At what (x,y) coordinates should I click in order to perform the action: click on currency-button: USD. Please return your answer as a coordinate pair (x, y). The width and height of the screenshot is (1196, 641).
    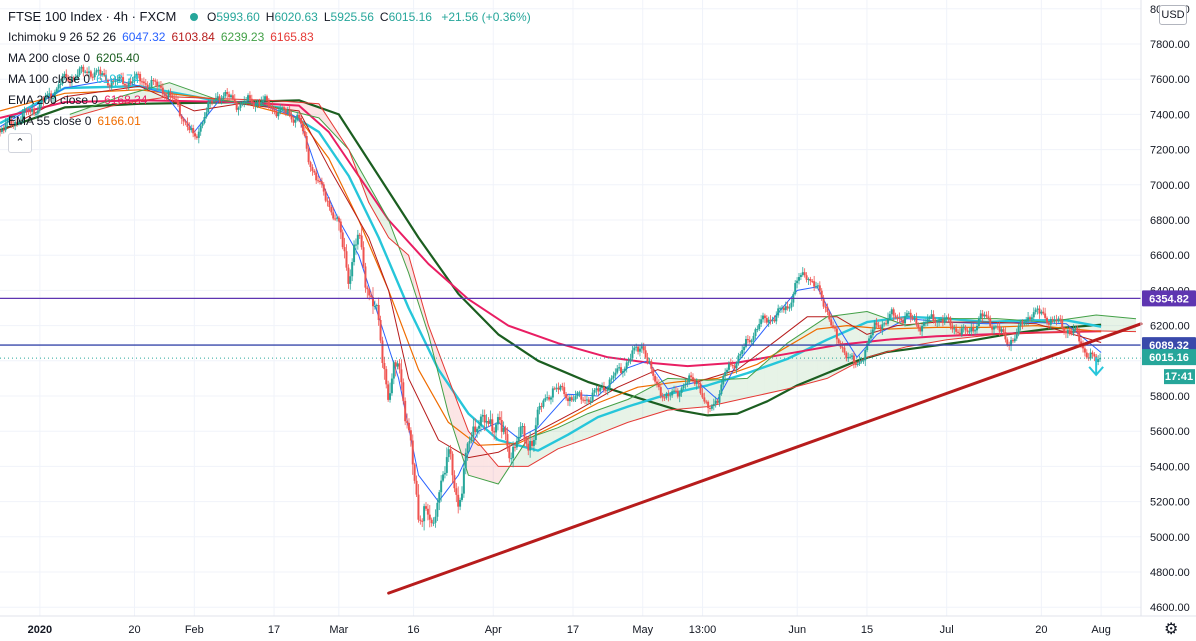
    Looking at the image, I should click on (1173, 15).